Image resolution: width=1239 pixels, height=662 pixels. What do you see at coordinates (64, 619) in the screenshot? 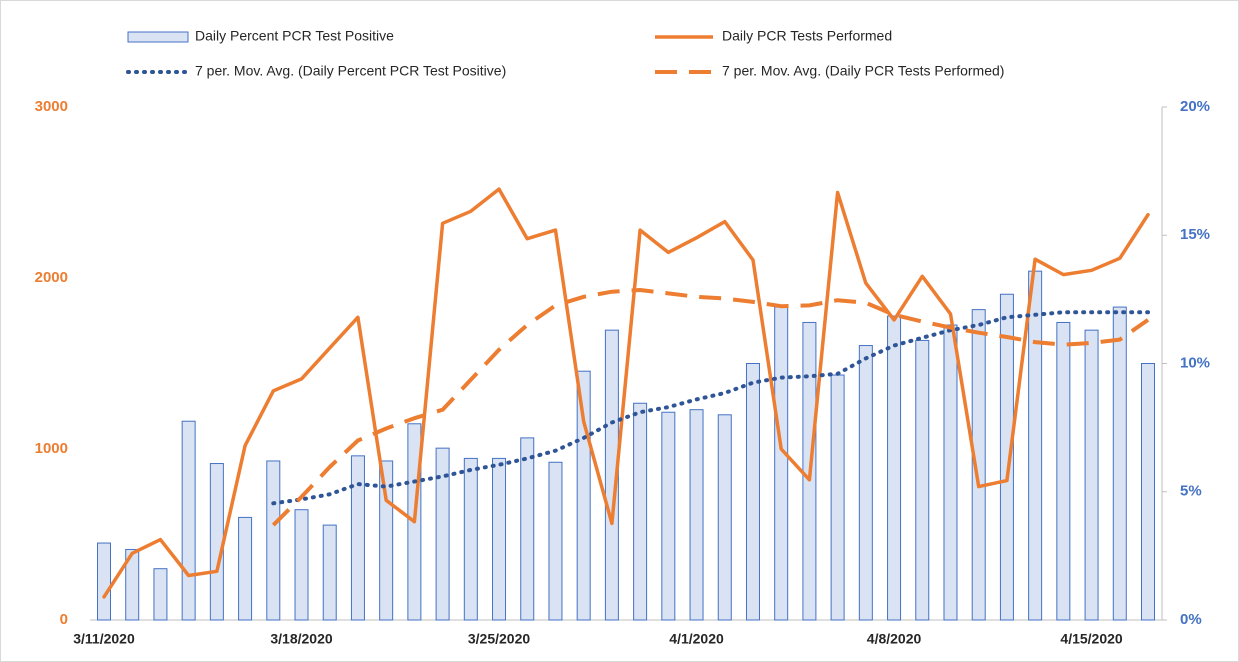
I see `y-tick-label: 0` at bounding box center [64, 619].